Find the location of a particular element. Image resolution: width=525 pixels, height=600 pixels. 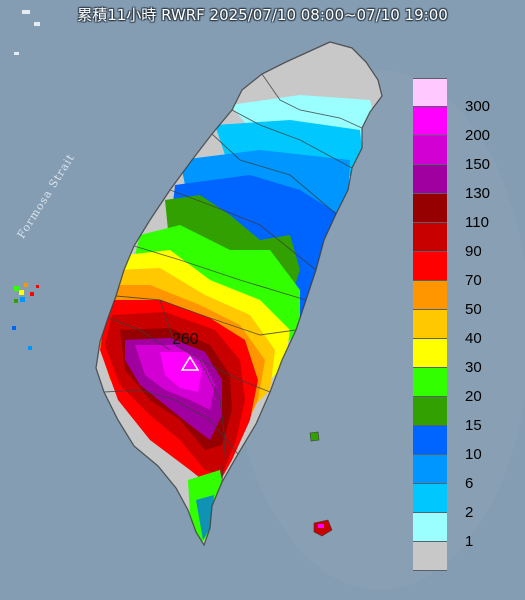

legend-level-label: 30 is located at coordinates (473, 367).